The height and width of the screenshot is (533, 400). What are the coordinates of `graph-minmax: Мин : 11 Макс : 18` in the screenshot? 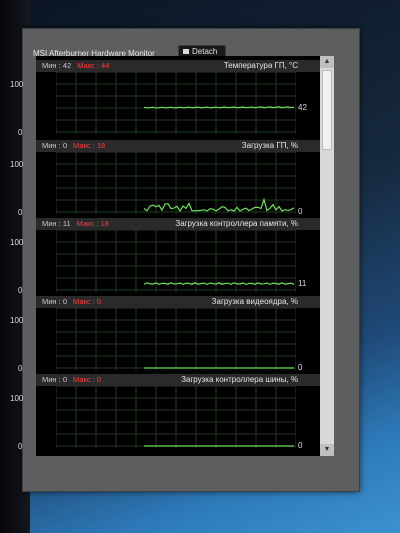 It's located at (75, 223).